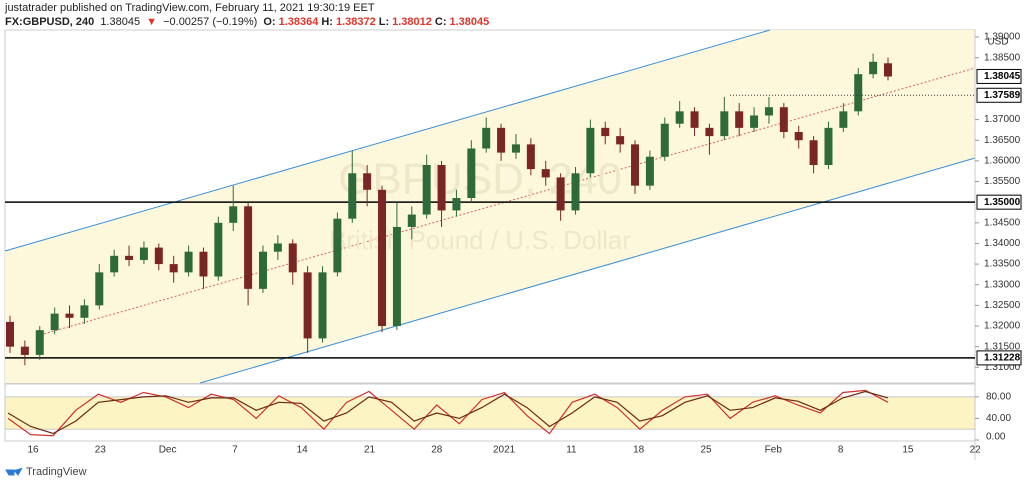 This screenshot has width=1024, height=485. Describe the element at coordinates (14, 471) in the screenshot. I see `logo` at that location.